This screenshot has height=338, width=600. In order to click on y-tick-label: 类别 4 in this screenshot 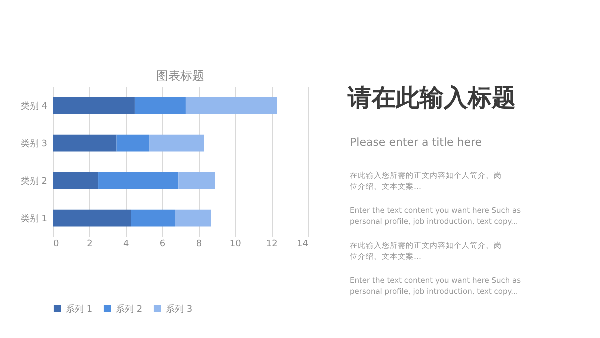, I will do `click(34, 106)`.